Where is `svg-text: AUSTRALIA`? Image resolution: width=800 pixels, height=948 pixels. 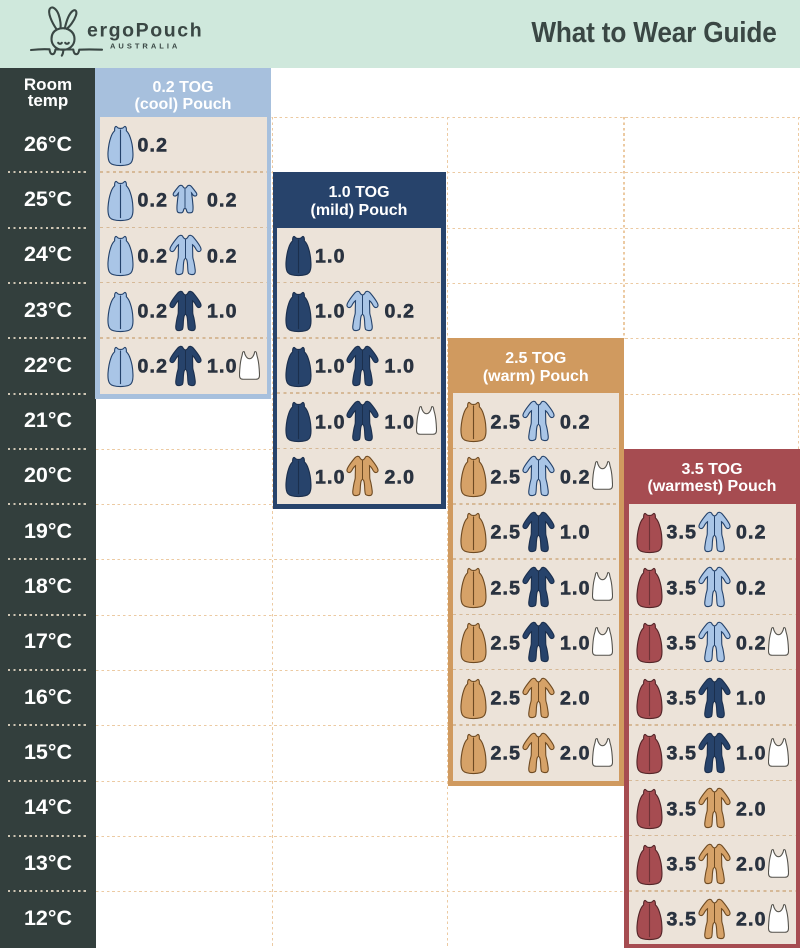 svg-text: AUSTRALIA is located at coordinates (145, 46).